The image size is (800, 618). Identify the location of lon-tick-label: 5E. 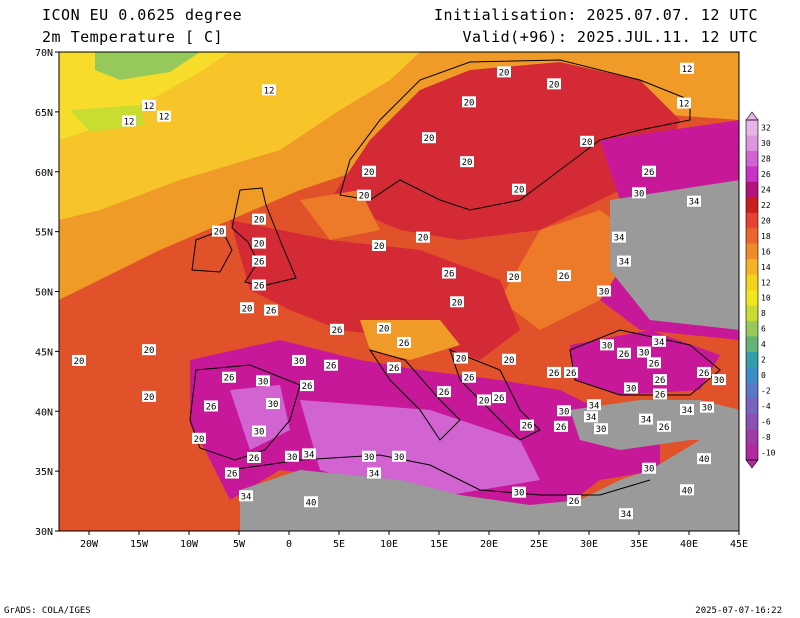
(339, 544).